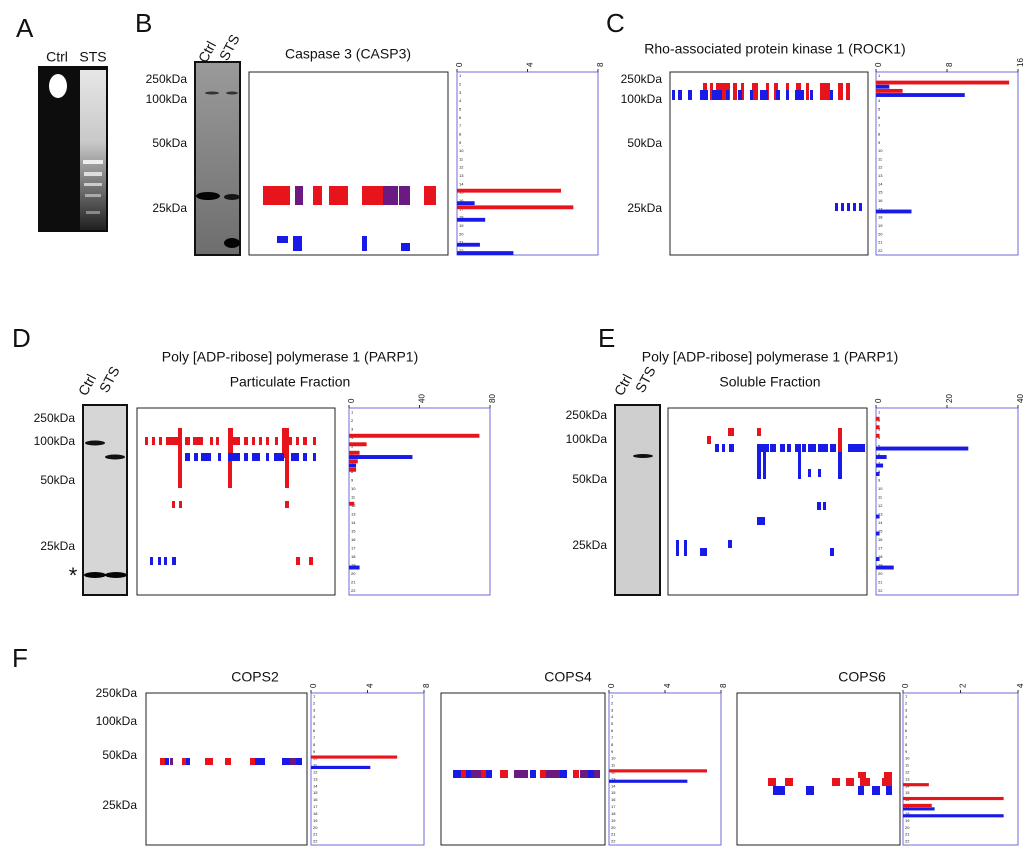 The height and width of the screenshot is (855, 1028). What do you see at coordinates (460, 108) in the screenshot?
I see `slice-label: 5` at bounding box center [460, 108].